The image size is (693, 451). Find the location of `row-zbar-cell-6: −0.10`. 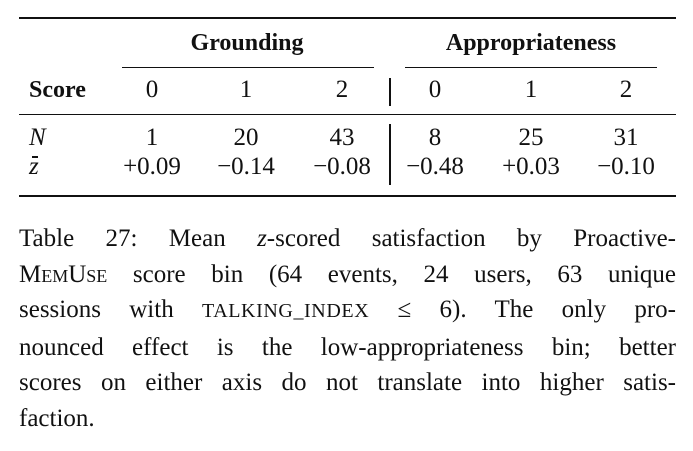

row-zbar-cell-6: −0.10 is located at coordinates (626, 166).